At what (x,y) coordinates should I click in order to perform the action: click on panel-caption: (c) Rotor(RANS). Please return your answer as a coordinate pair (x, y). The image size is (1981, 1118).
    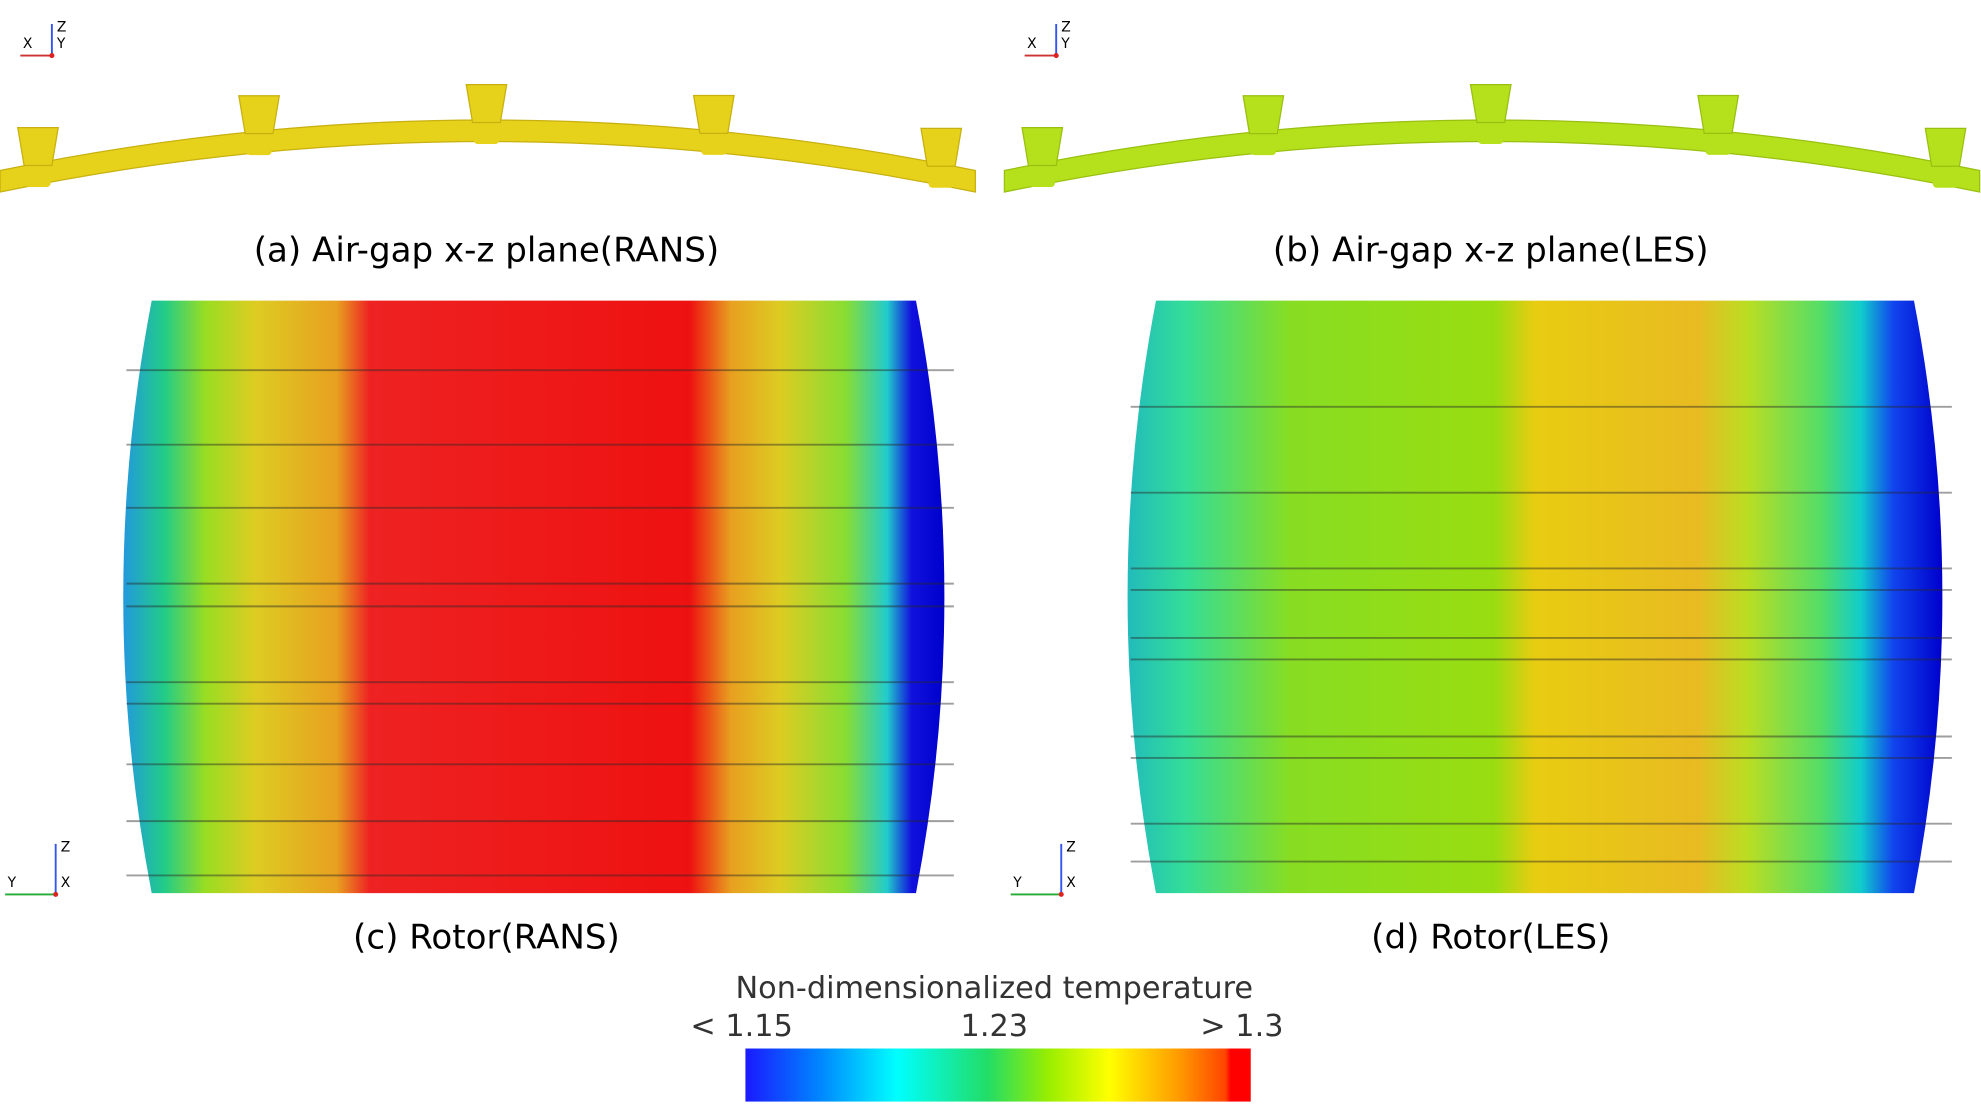
    Looking at the image, I should click on (486, 938).